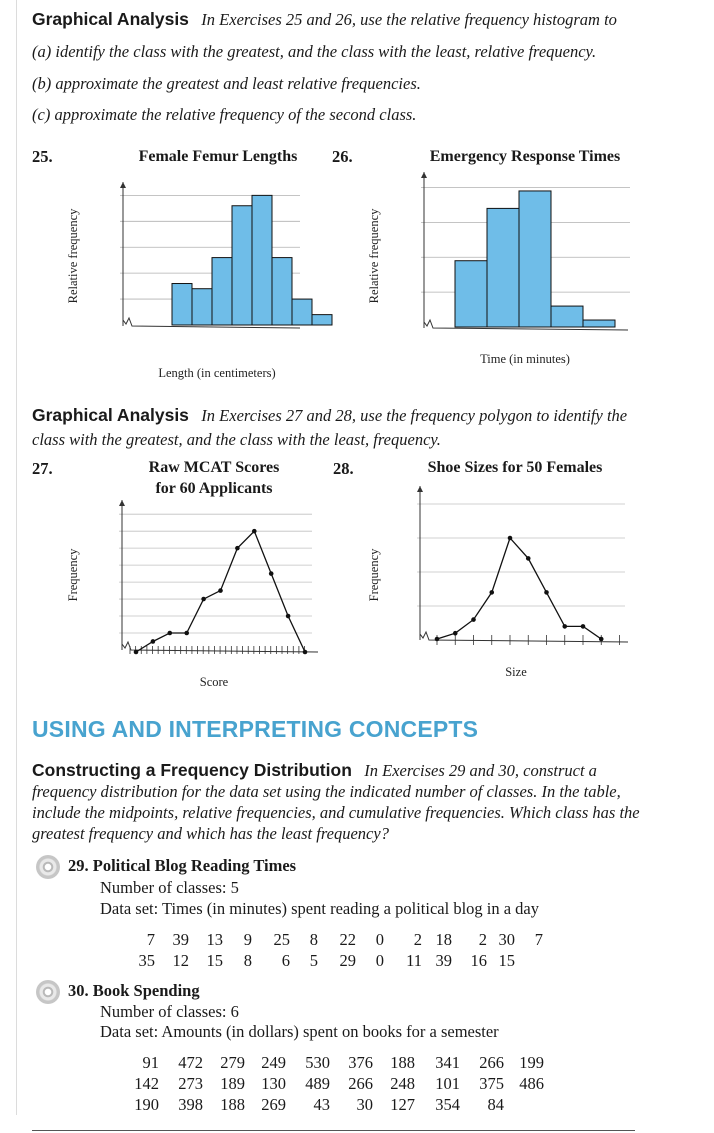 The height and width of the screenshot is (1133, 714). Describe the element at coordinates (447, 1062) in the screenshot. I see `data-value: 341` at that location.